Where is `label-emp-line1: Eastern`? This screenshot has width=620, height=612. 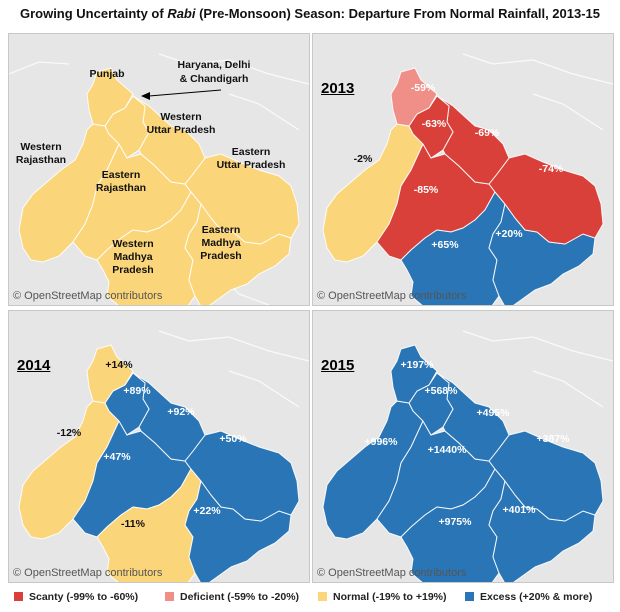
label-emp-line1: Eastern is located at coordinates (221, 230).